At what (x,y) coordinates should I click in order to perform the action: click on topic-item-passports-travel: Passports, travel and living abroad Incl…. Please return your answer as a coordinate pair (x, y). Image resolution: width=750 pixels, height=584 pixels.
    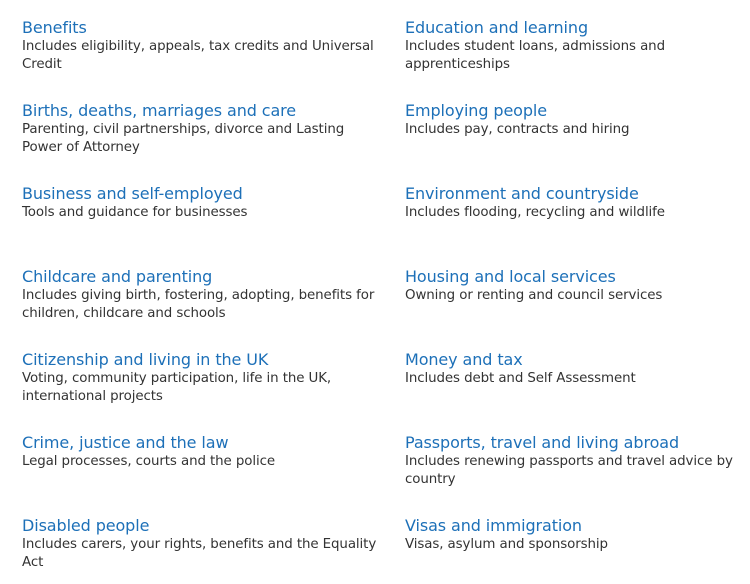
    Looking at the image, I should click on (575, 461).